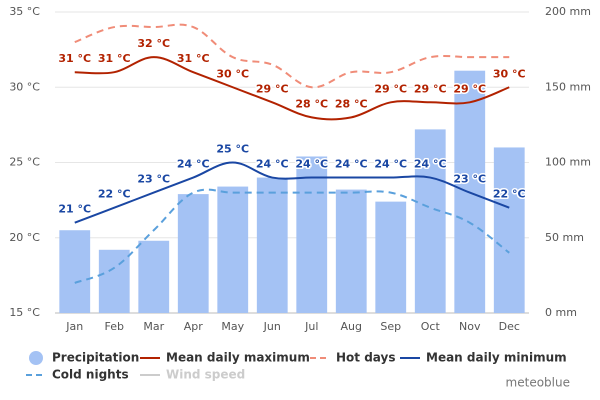 The height and width of the screenshot is (400, 600). Describe the element at coordinates (74, 326) in the screenshot. I see `x-tick-label: Jan` at that location.